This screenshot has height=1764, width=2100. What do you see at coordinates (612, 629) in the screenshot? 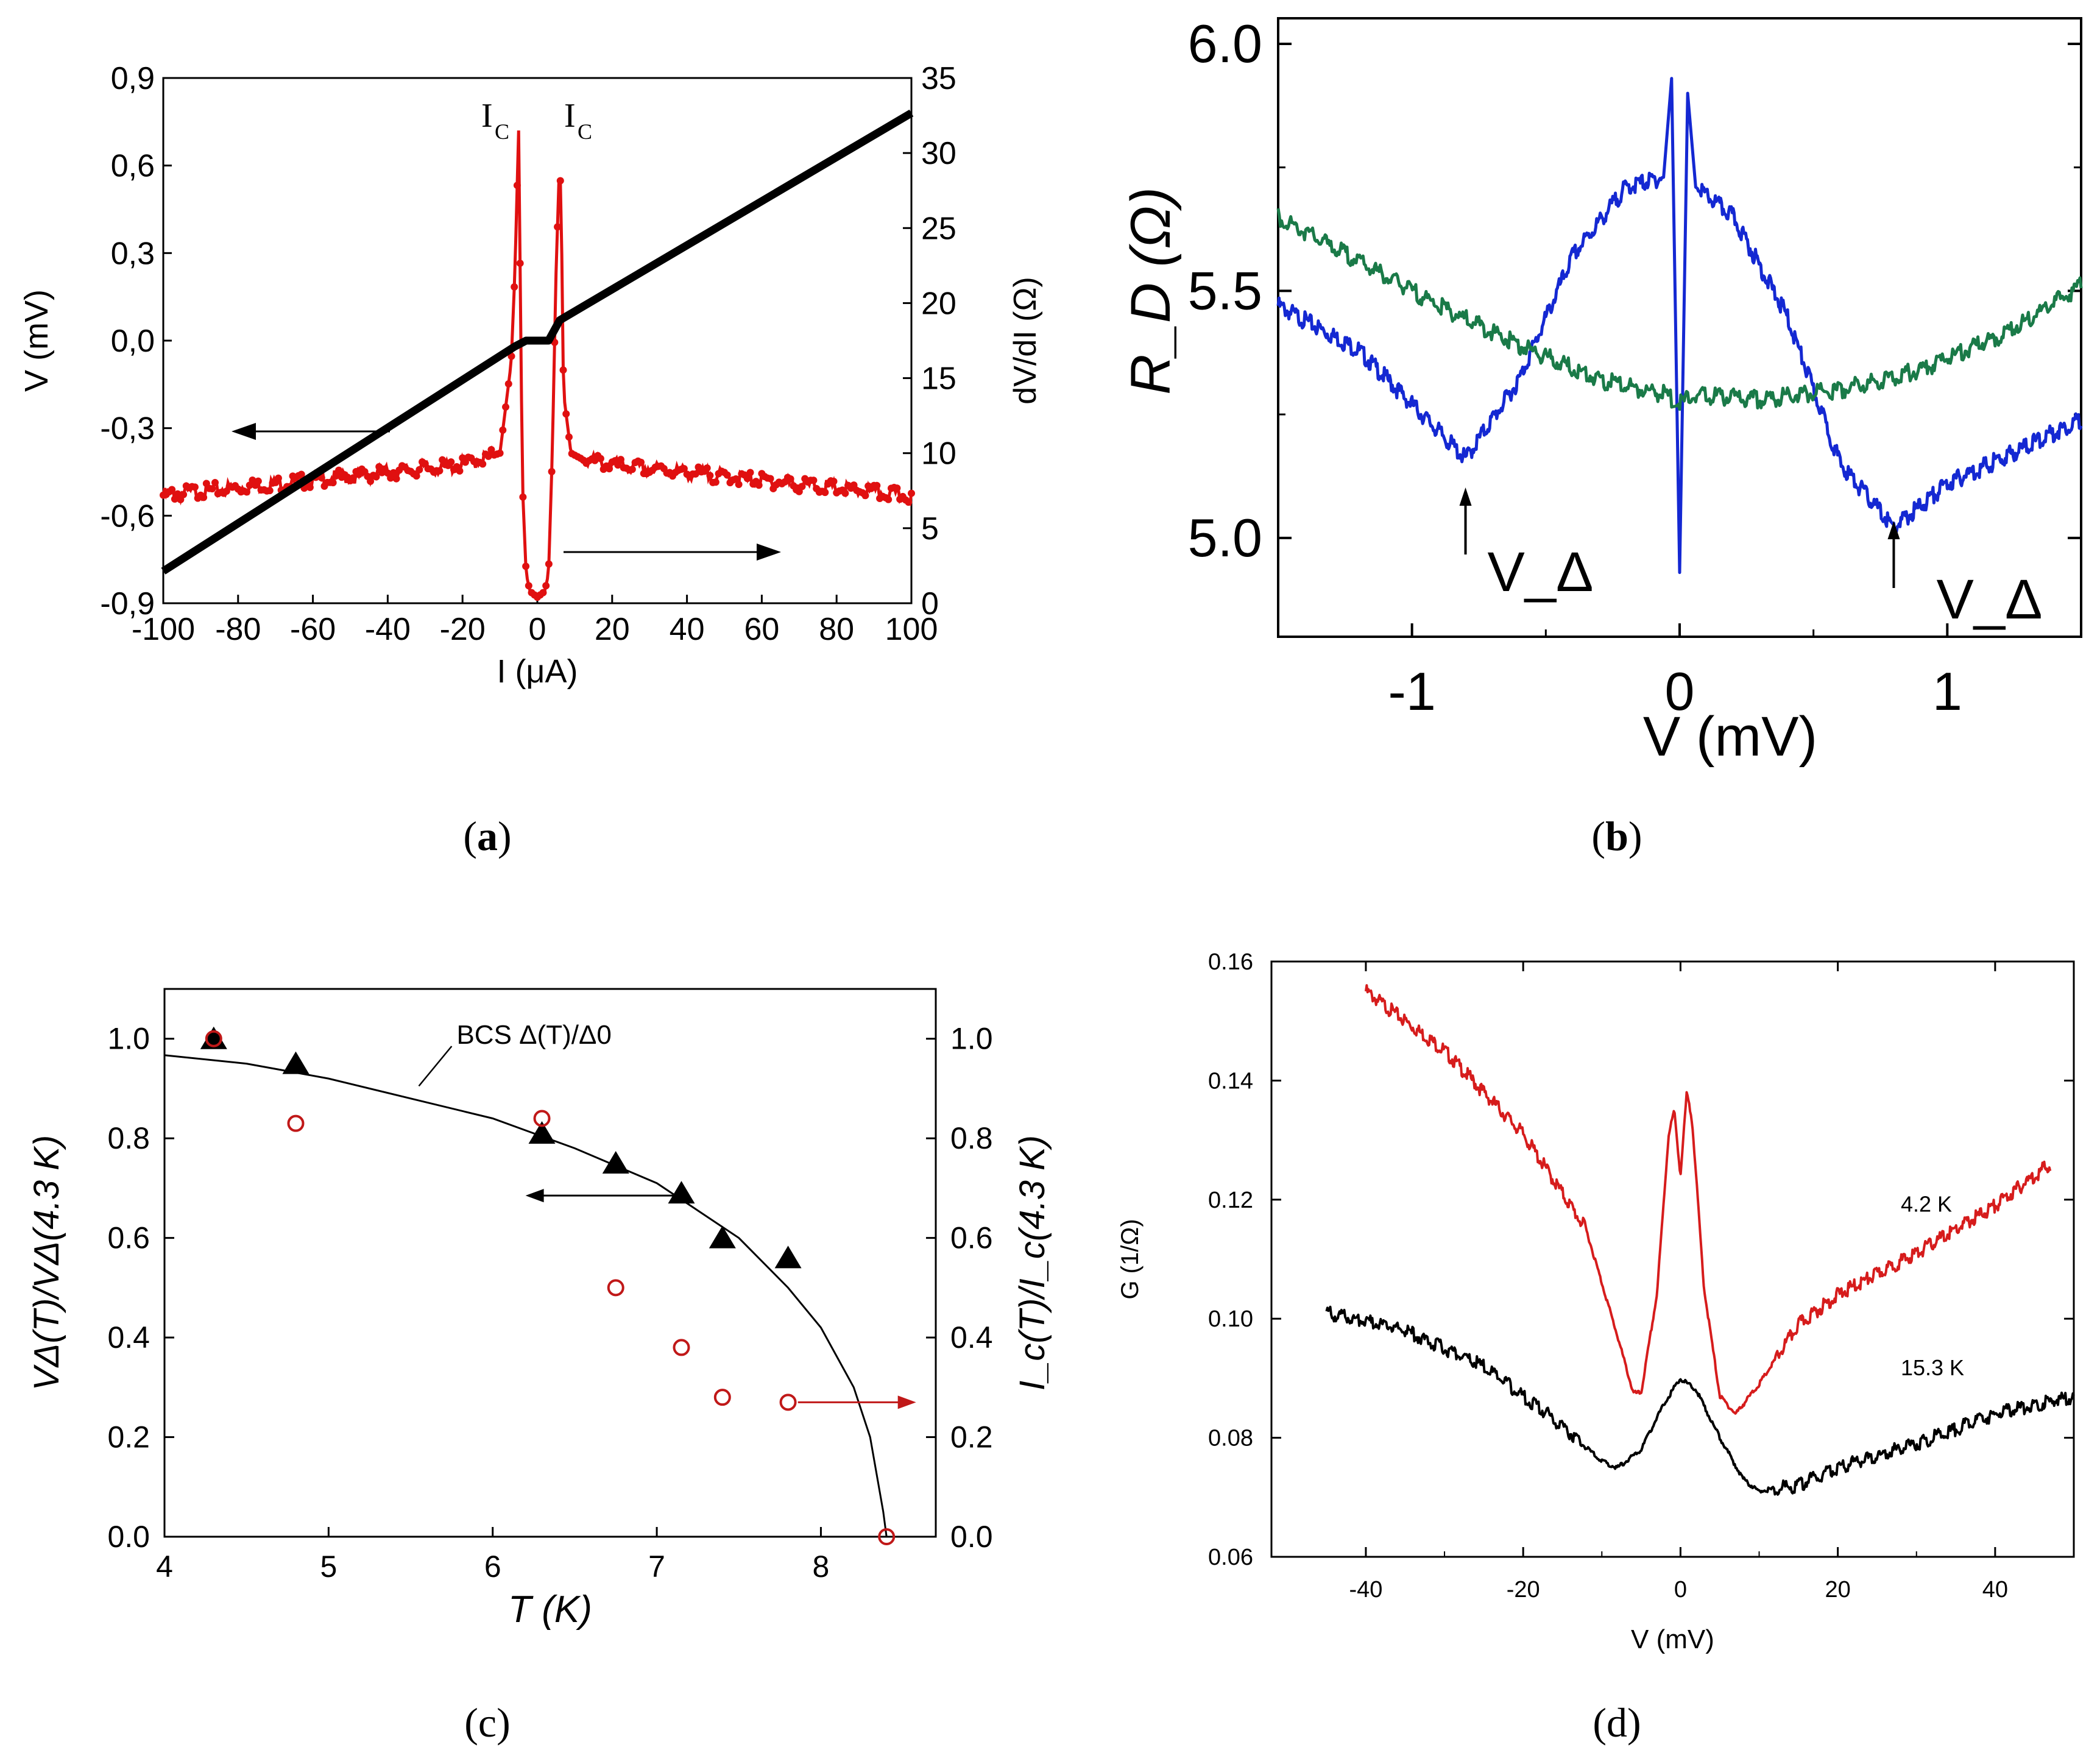
I see `x-tick-label: 20` at bounding box center [612, 629].